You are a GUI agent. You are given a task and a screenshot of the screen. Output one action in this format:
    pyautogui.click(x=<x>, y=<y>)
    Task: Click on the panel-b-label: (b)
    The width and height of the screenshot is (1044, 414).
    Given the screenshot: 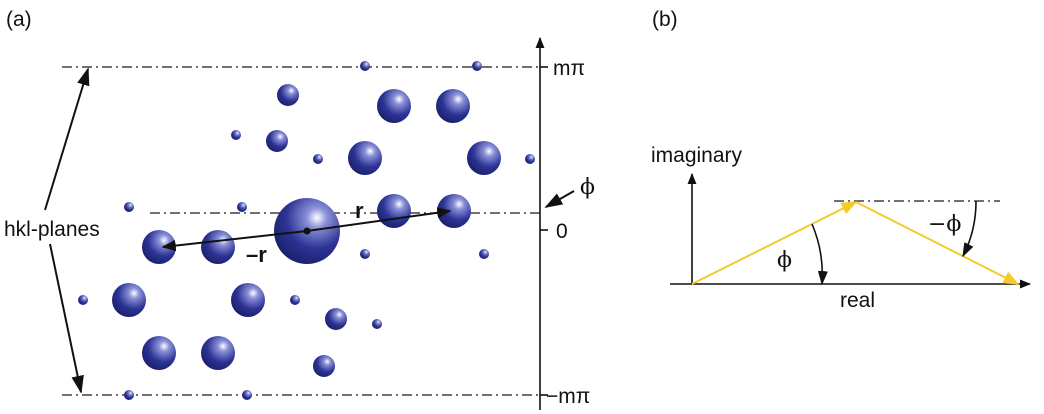 What is the action you would take?
    pyautogui.click(x=665, y=19)
    